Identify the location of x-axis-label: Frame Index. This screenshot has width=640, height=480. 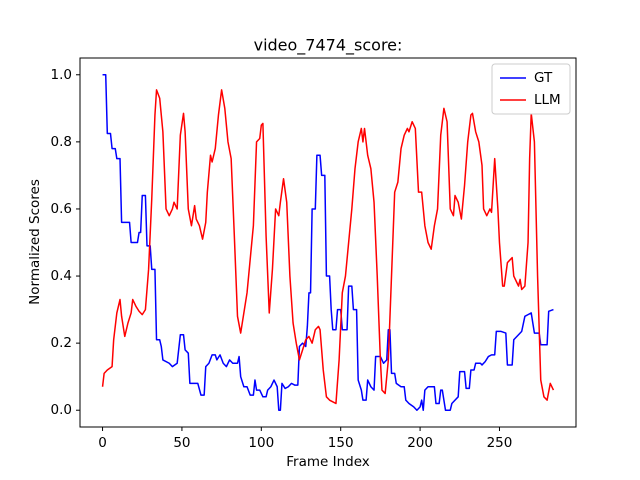
(328, 462).